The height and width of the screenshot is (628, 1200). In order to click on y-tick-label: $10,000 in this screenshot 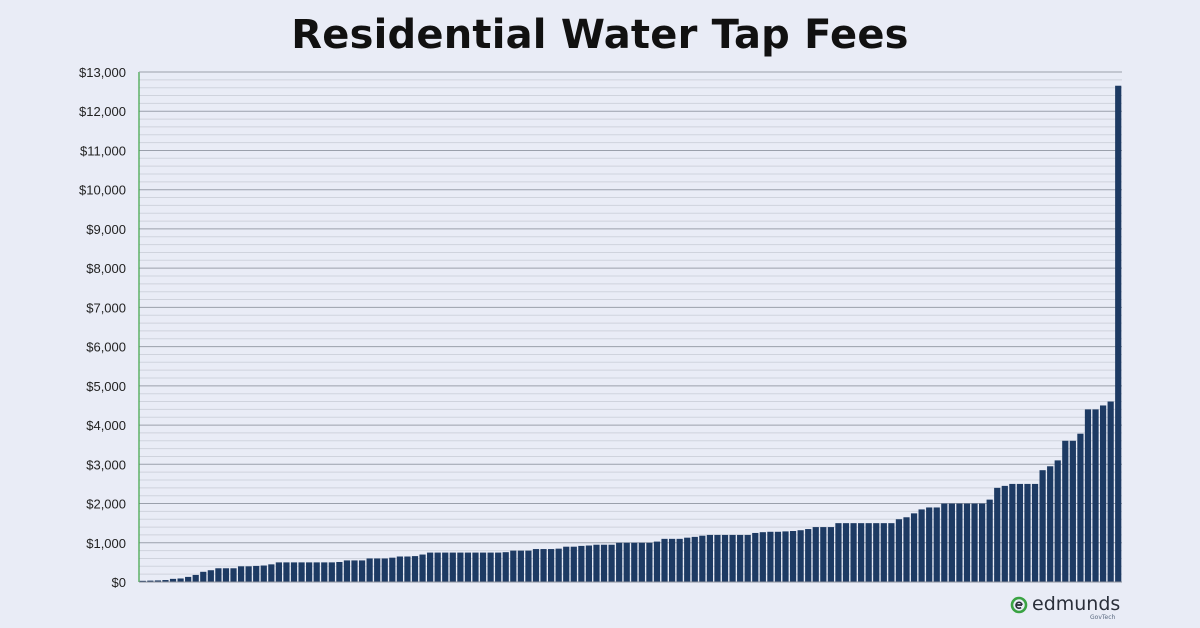, I will do `click(102, 190)`.